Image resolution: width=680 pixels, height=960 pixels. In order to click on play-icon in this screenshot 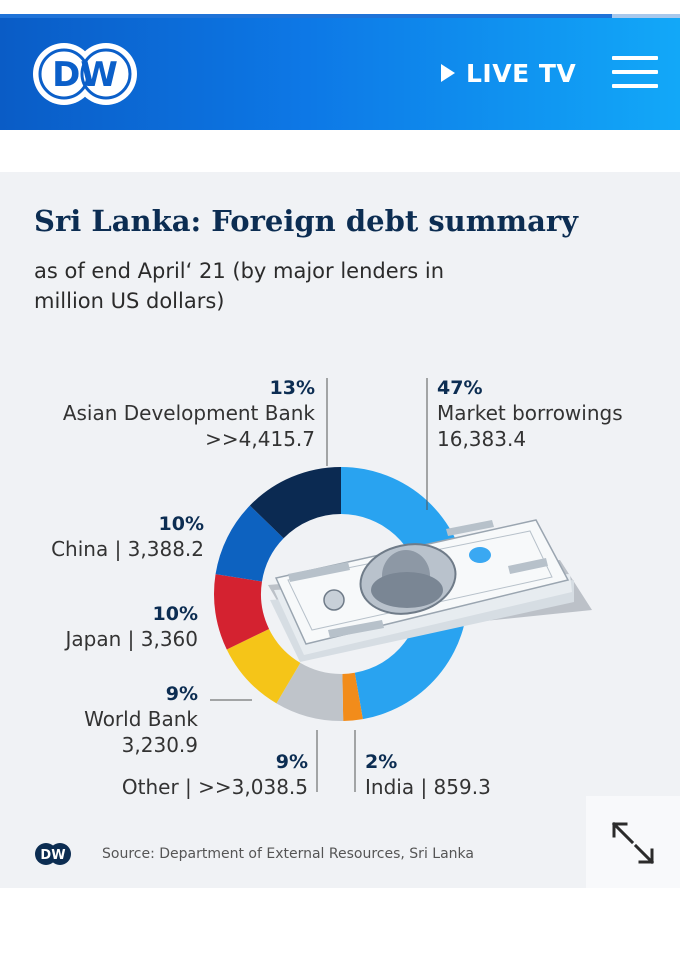, I will do `click(448, 73)`.